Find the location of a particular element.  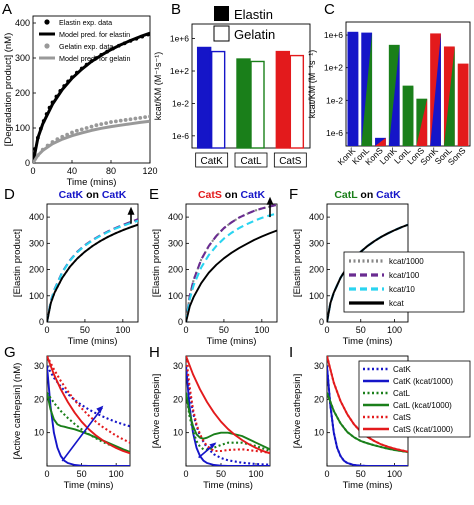

panel-letter: A is located at coordinates (7, 9).